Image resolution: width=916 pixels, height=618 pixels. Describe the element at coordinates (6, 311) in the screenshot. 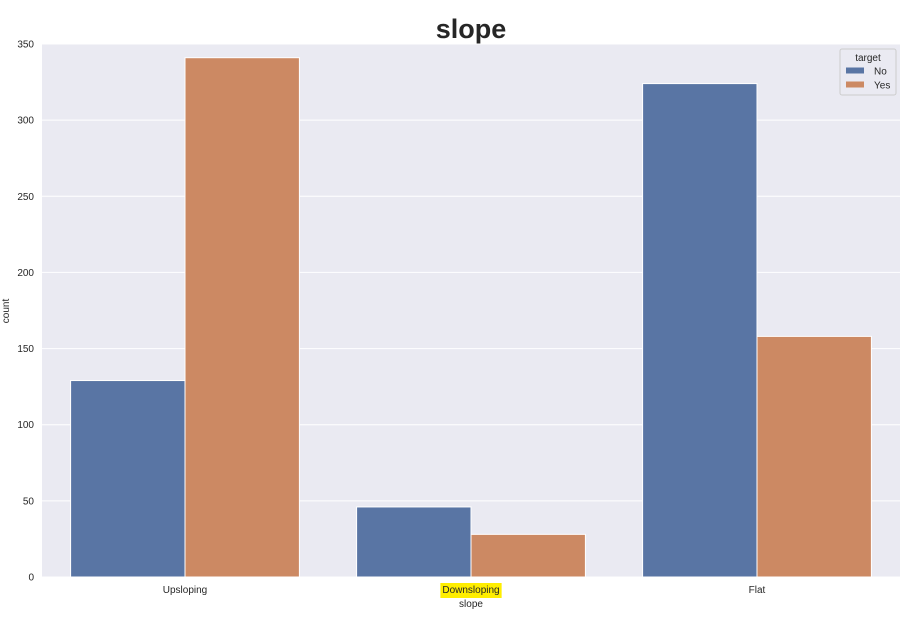

I see `y-axis-label: count` at that location.